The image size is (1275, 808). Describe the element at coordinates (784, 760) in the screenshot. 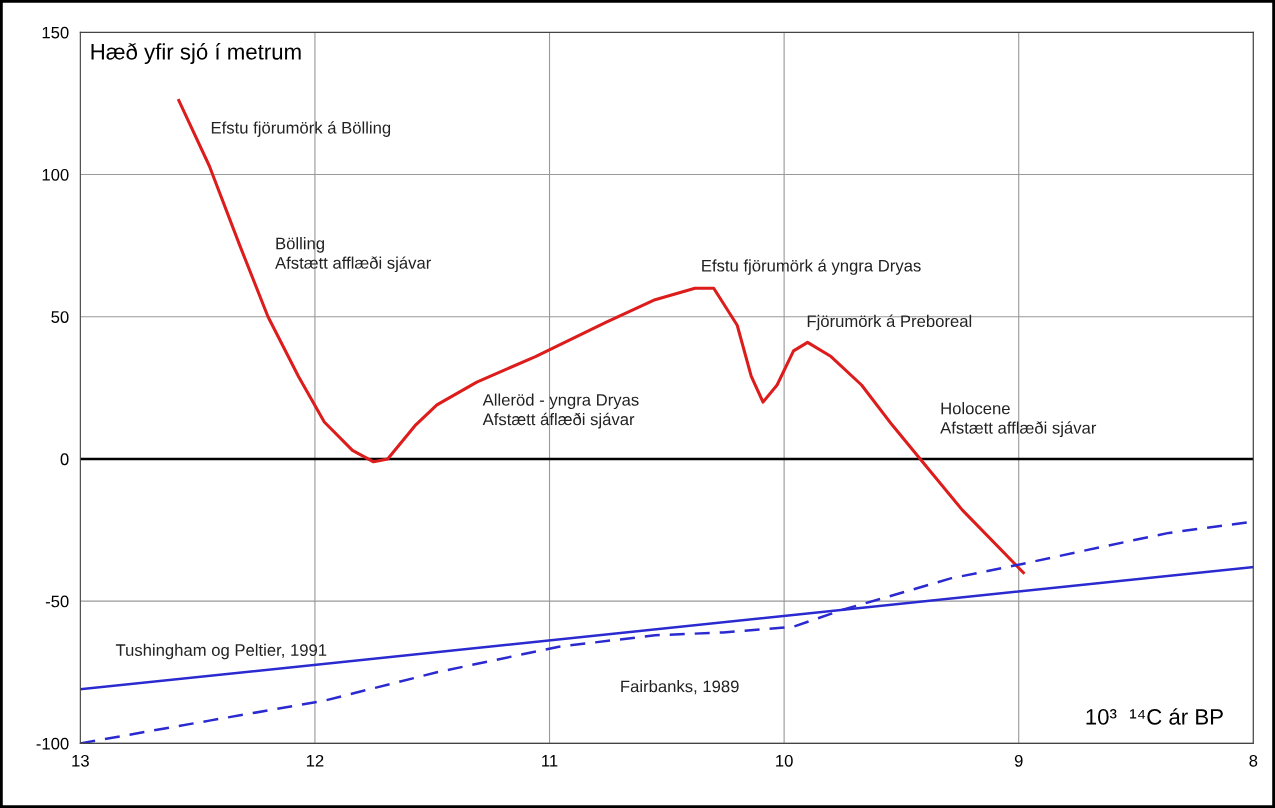

I see `x-tick-label: 10` at that location.